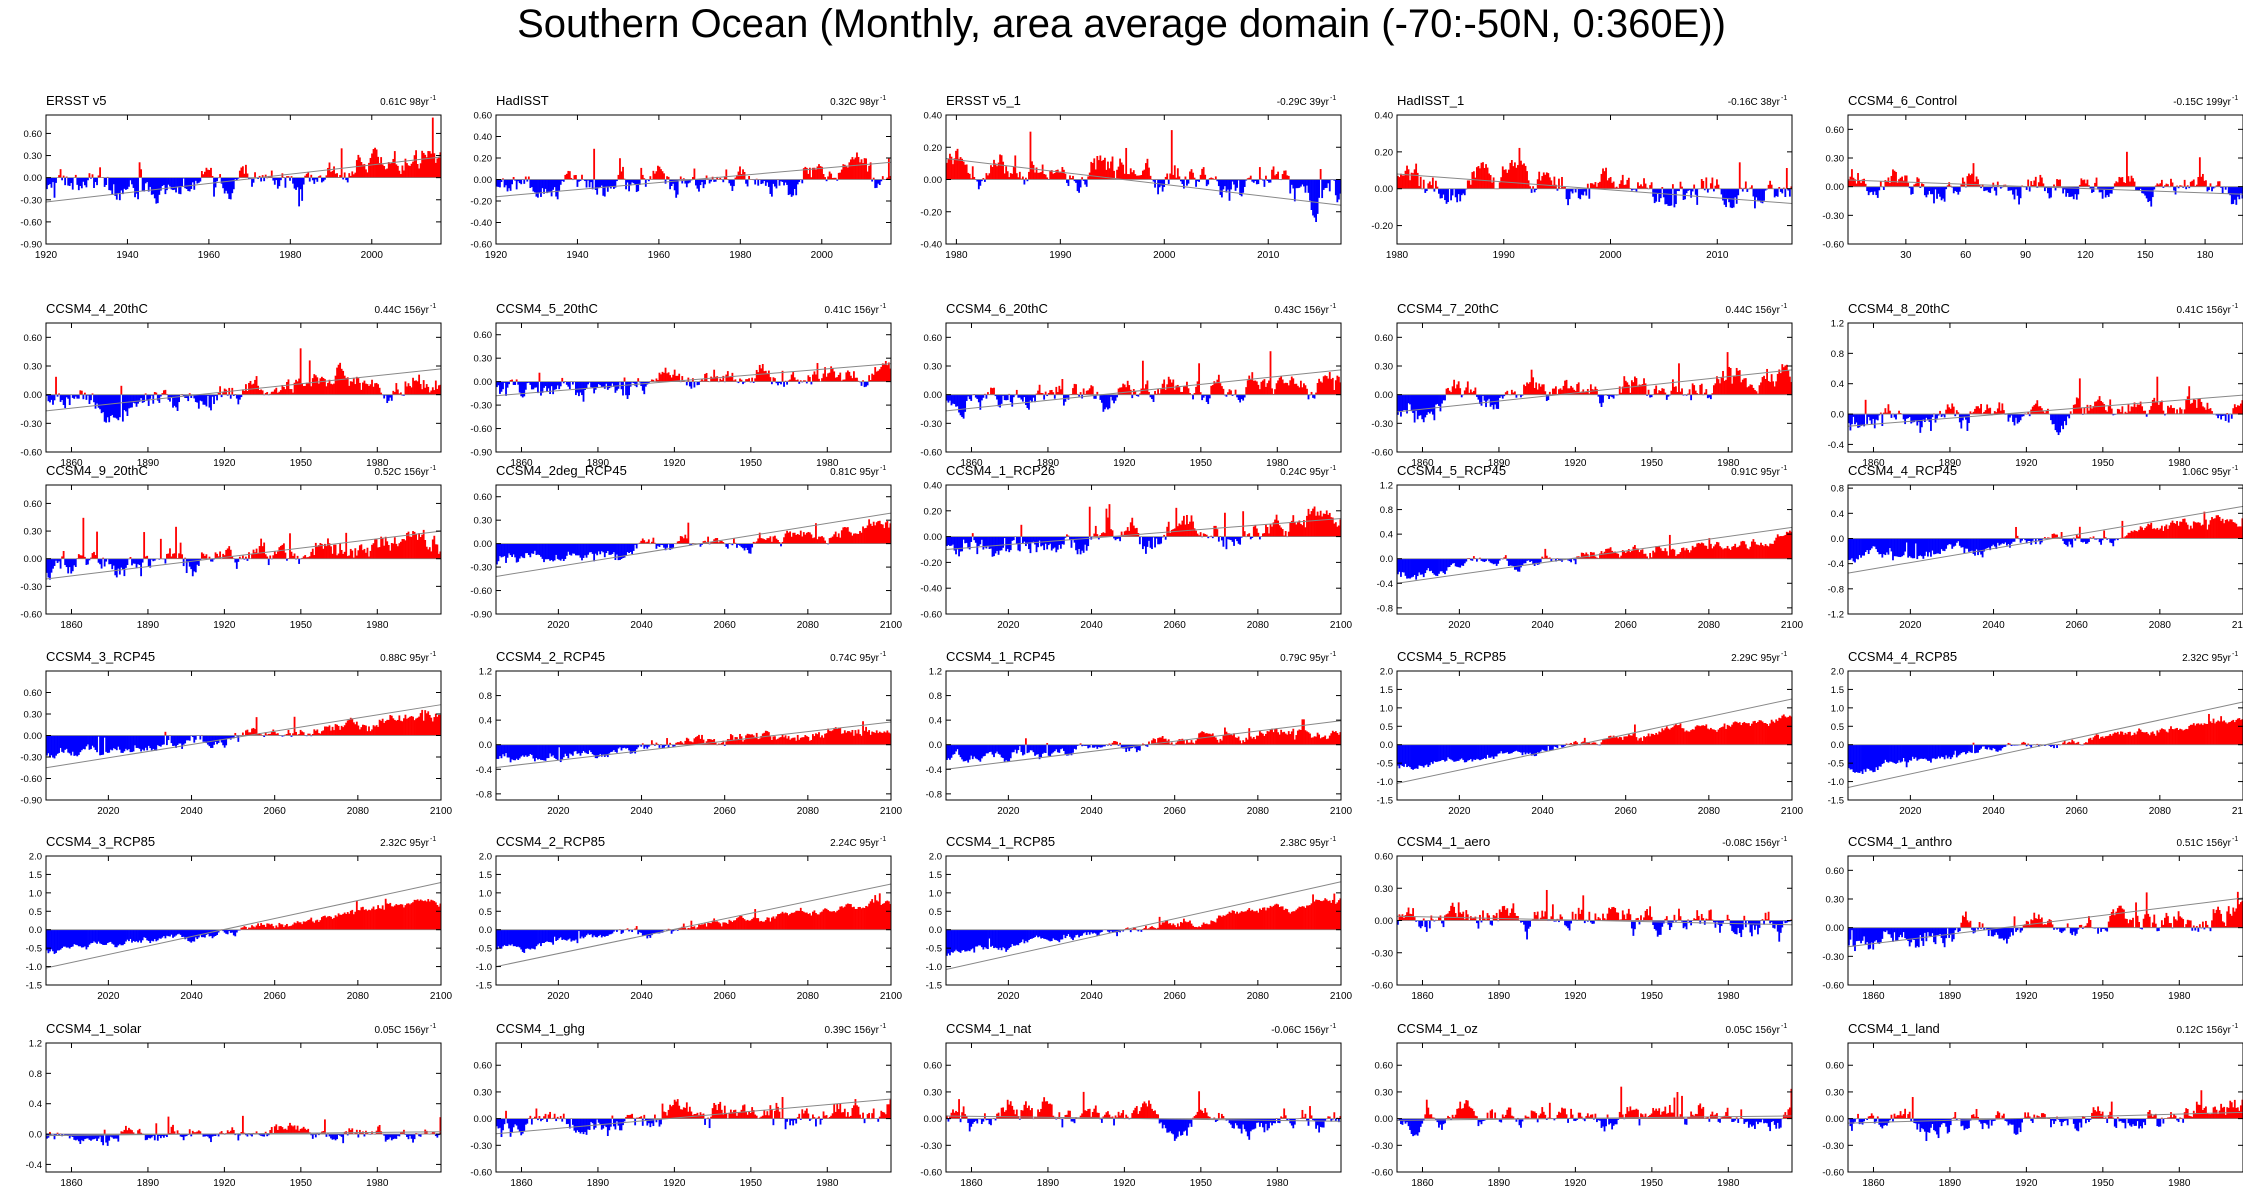  I want to click on ytick-label: 0.20, so click(933, 511).